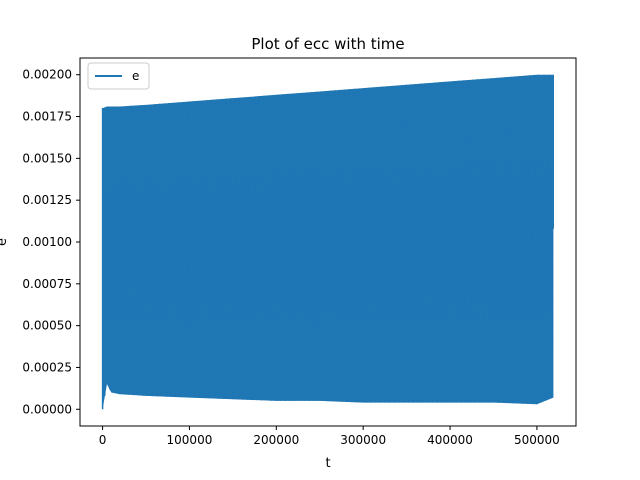 This screenshot has width=640, height=480. Describe the element at coordinates (47, 117) in the screenshot. I see `y-tick-label: 0.00175` at that location.